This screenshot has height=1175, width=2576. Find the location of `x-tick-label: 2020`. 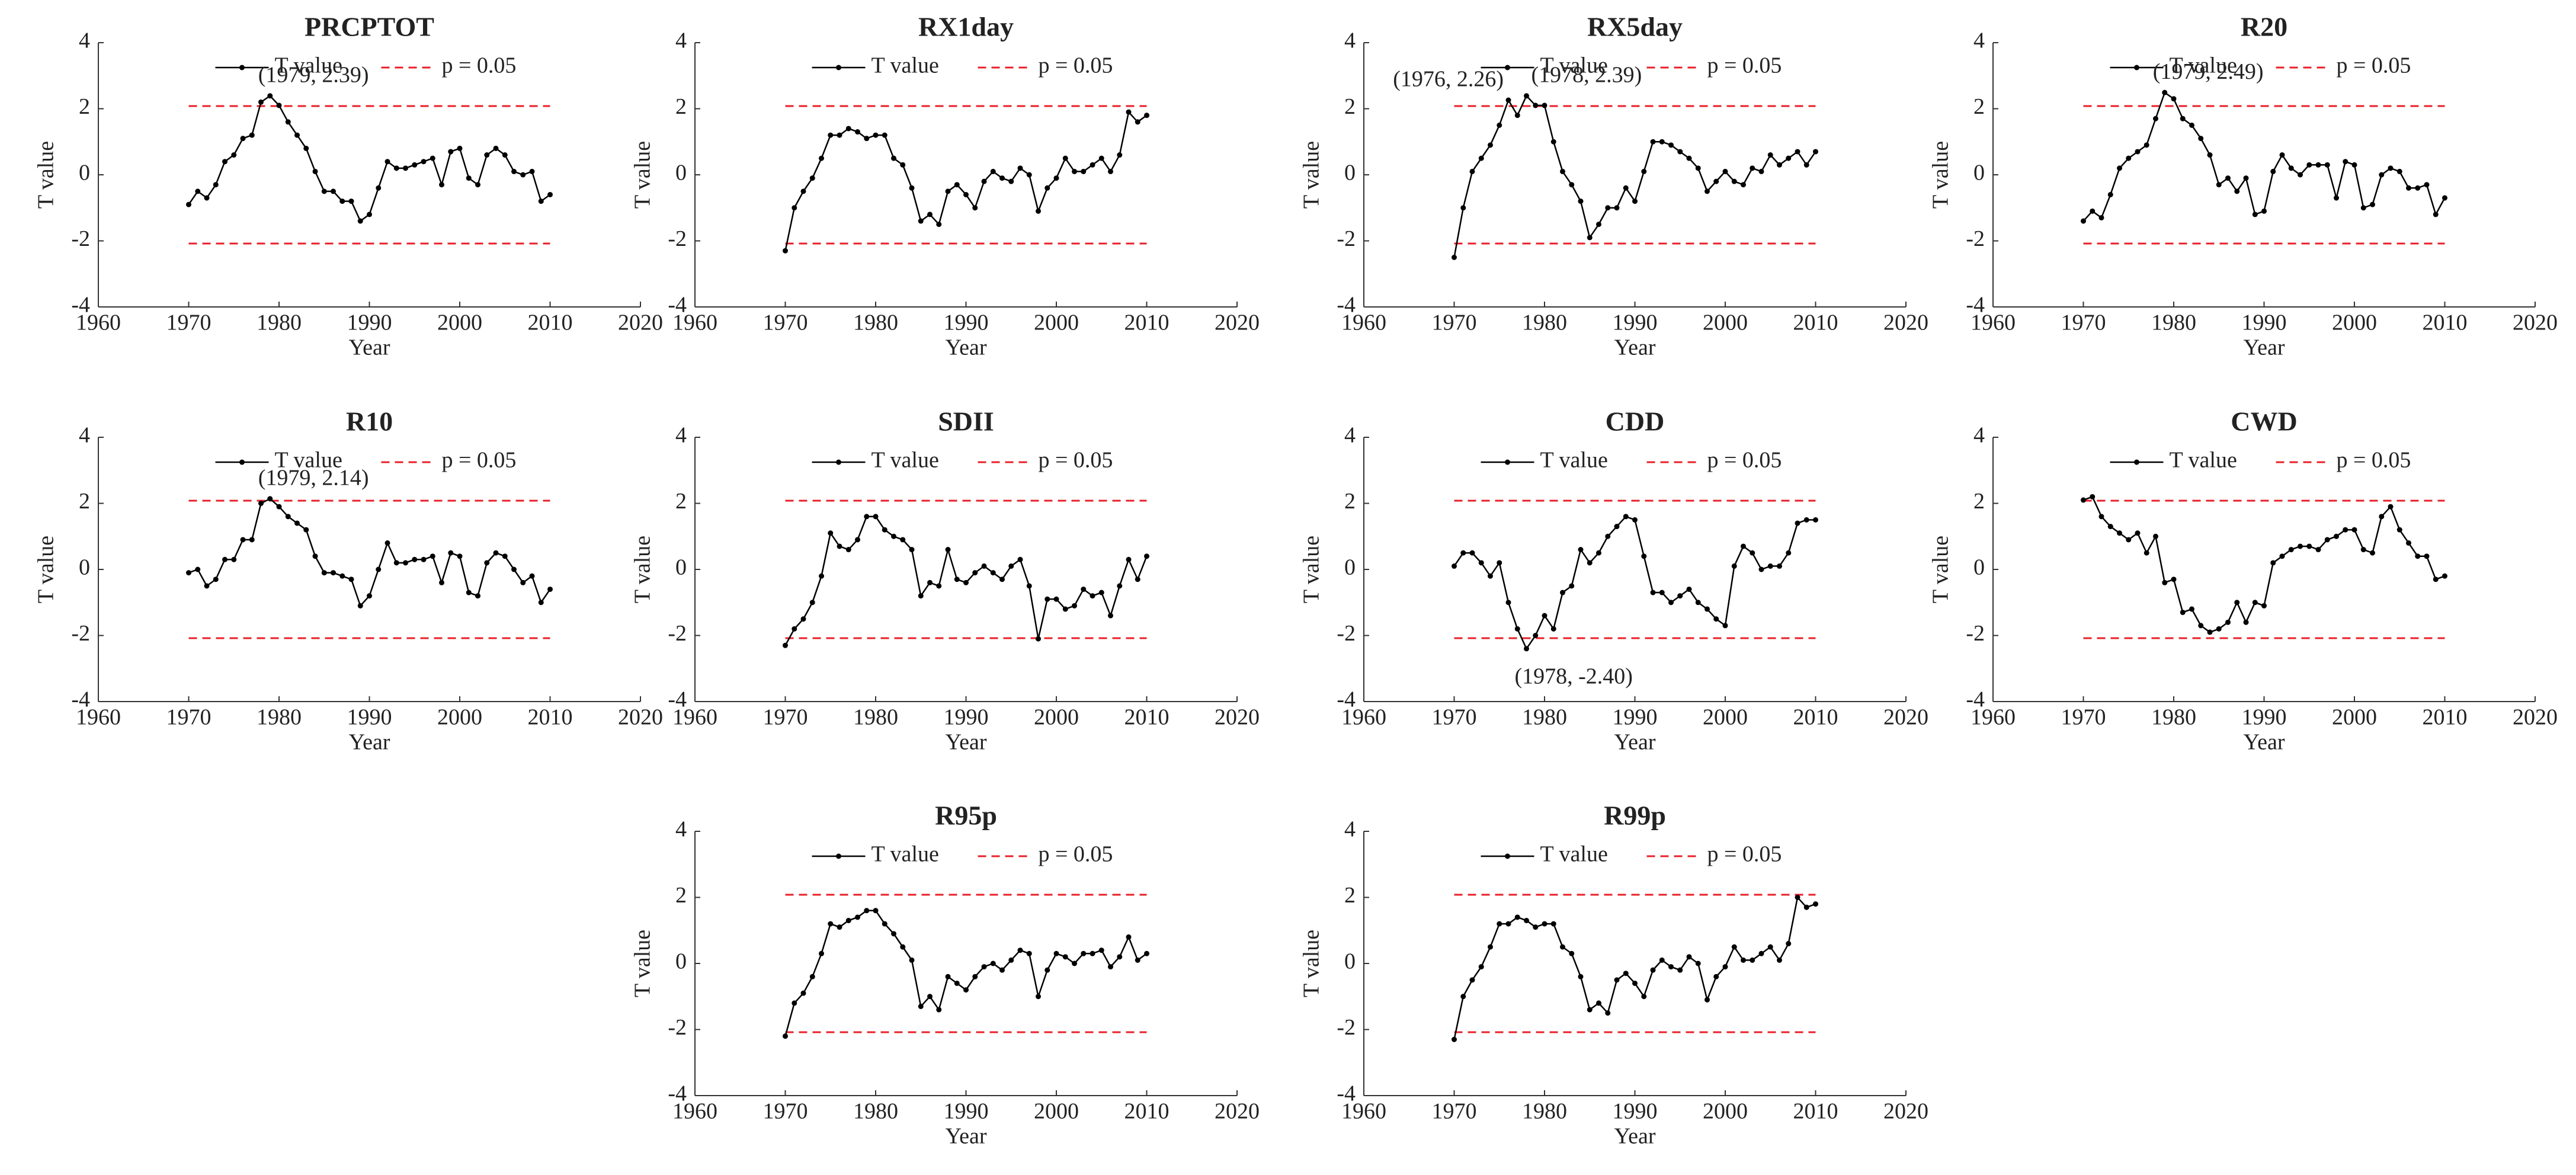

x-tick-label: 2020 is located at coordinates (1237, 1111).